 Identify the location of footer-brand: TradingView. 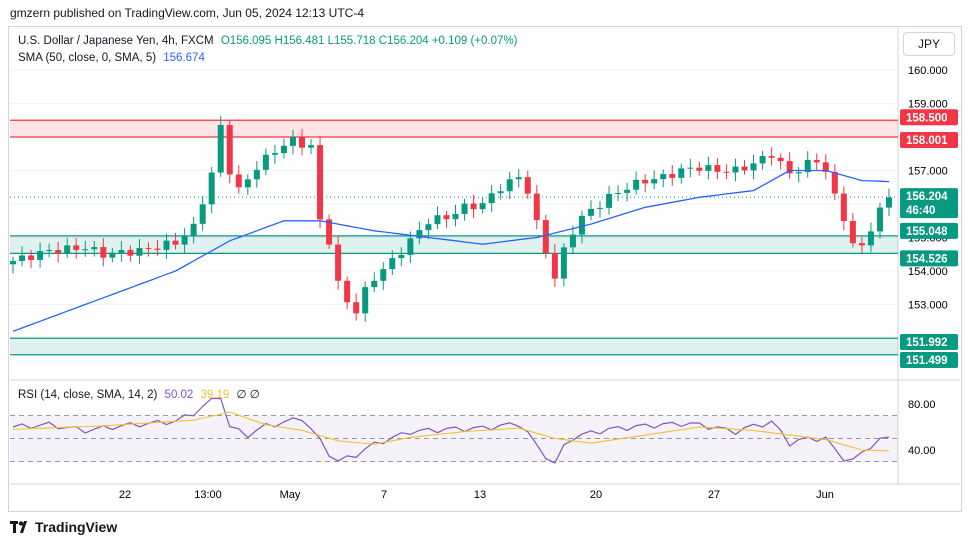
(63, 527).